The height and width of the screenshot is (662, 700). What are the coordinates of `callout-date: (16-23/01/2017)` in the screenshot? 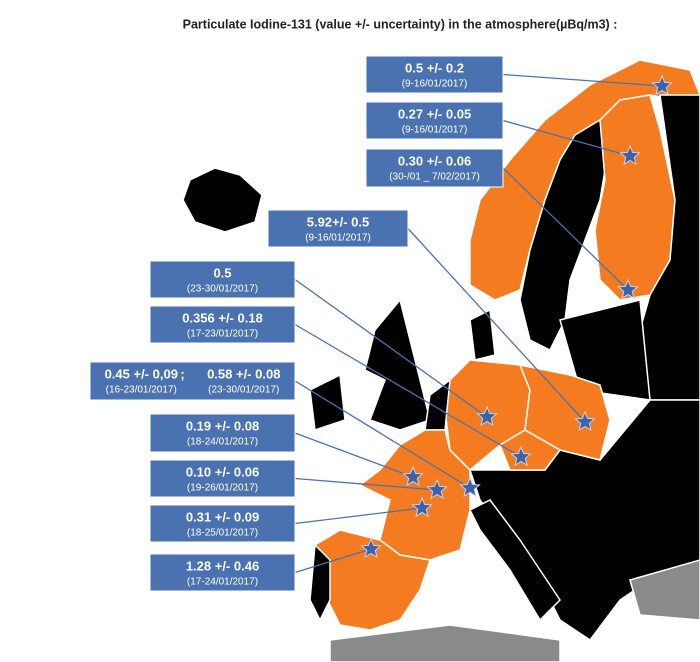 It's located at (141, 390).